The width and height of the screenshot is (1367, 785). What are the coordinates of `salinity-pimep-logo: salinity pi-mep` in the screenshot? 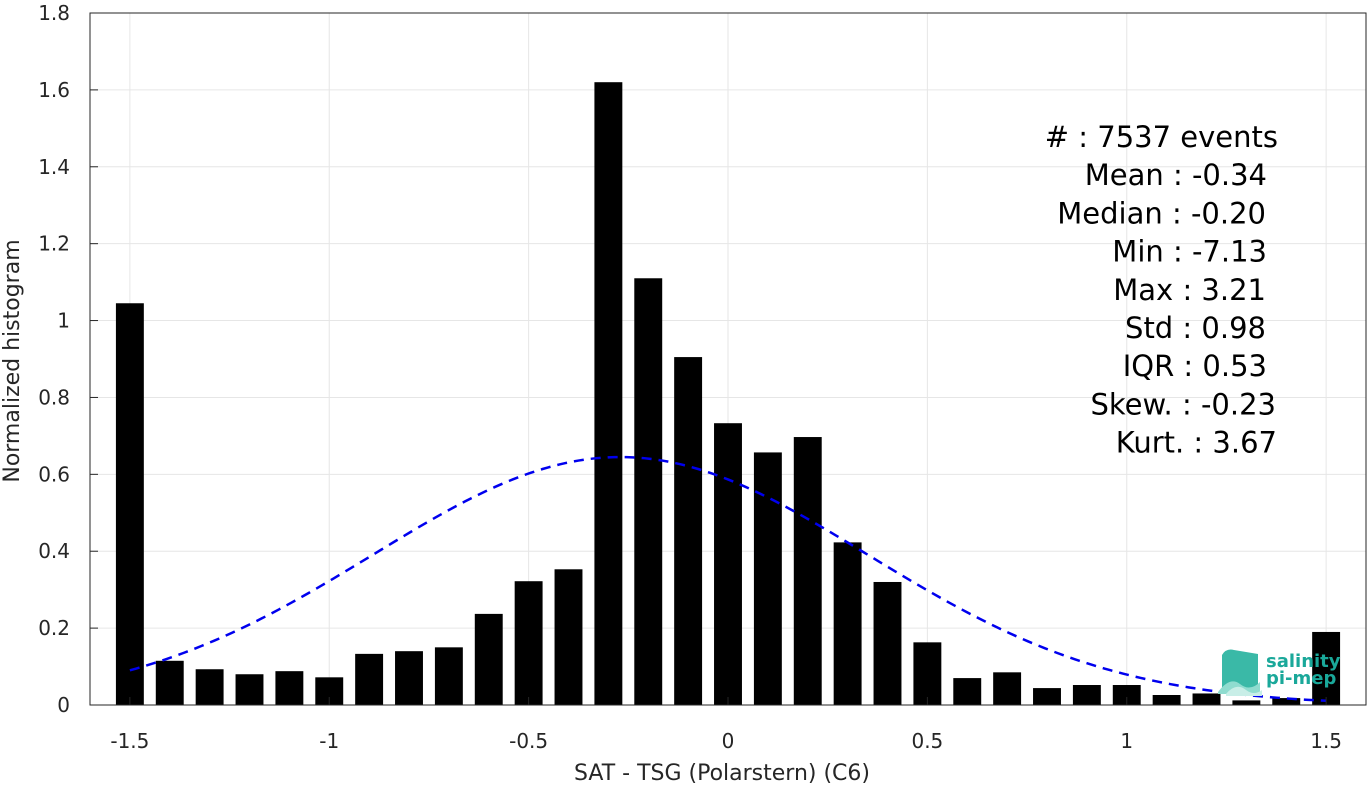 It's located at (1279, 672).